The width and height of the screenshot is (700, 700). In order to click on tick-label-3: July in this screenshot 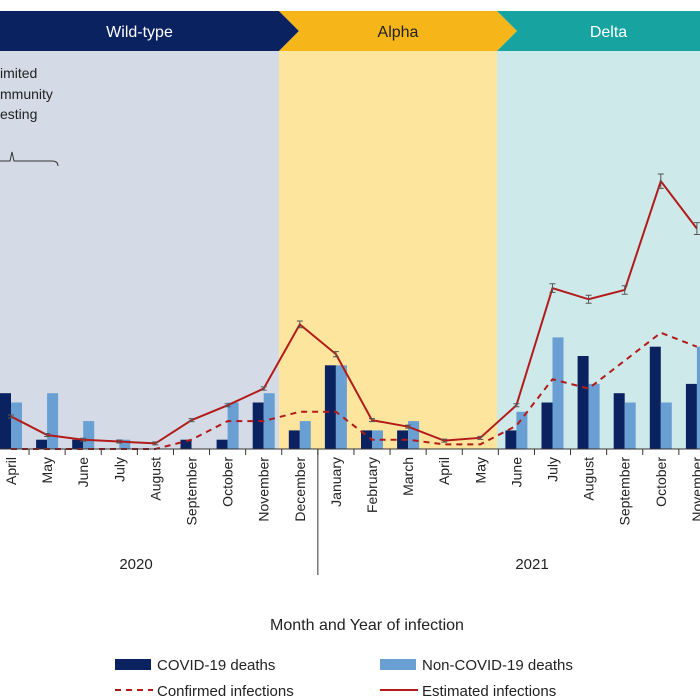, I will do `click(119, 469)`.